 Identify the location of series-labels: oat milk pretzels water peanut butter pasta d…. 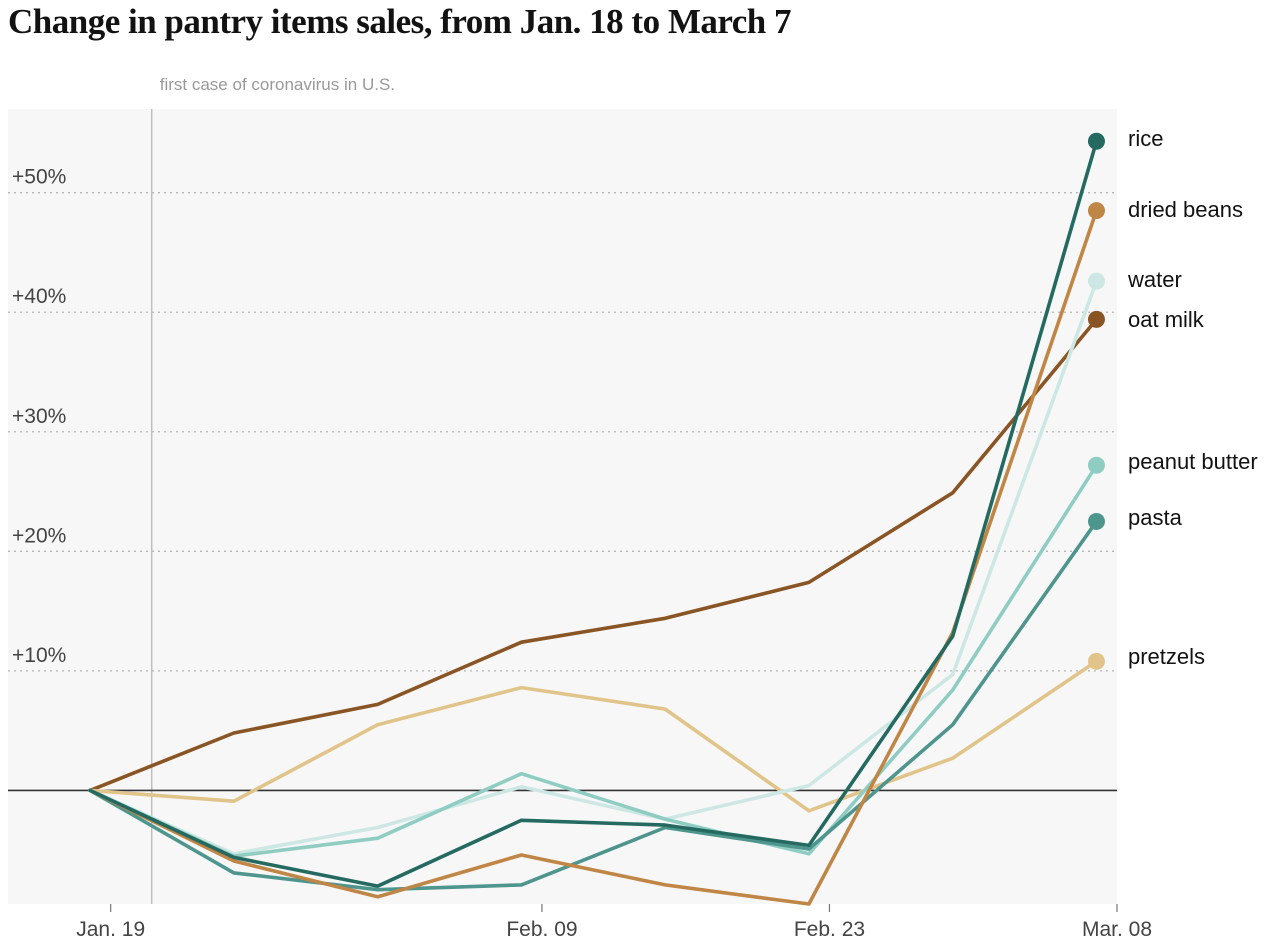
(1192, 397).